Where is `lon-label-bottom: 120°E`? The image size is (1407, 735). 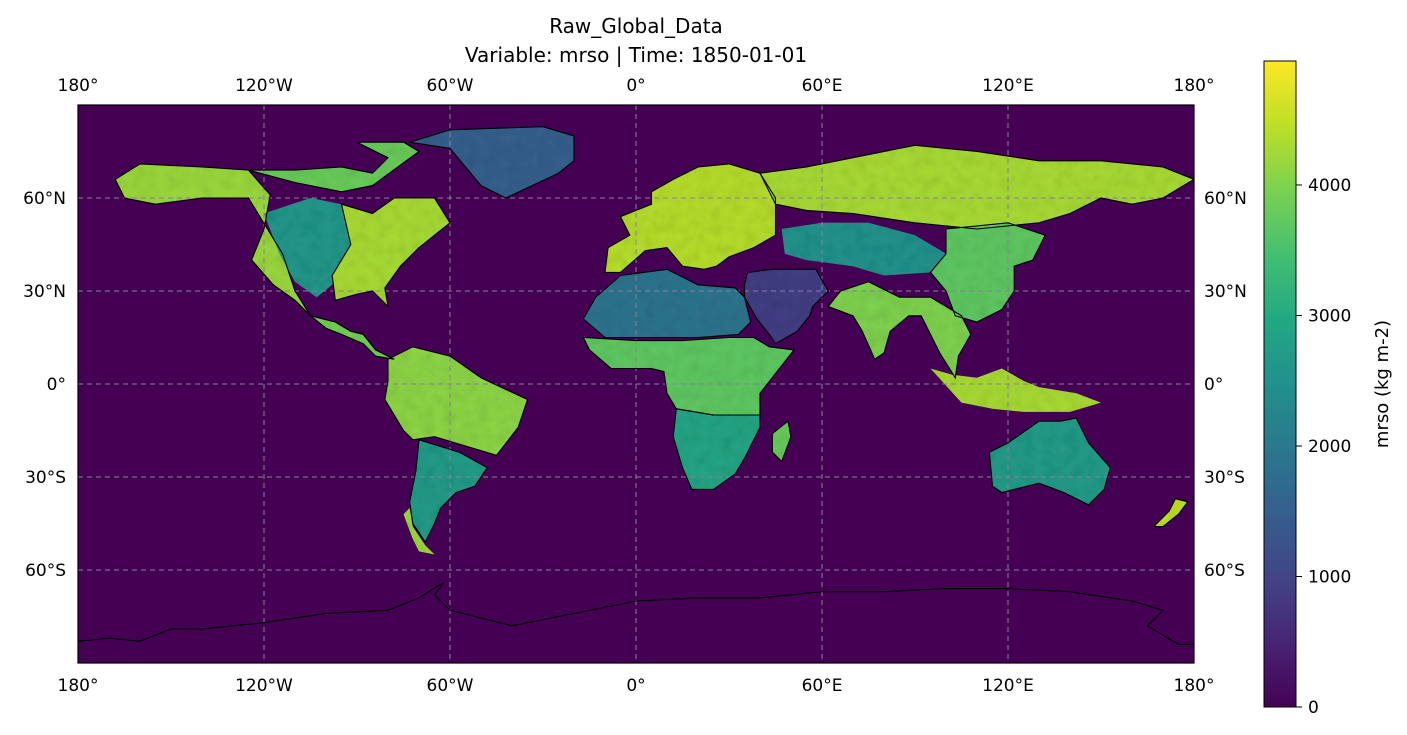
lon-label-bottom: 120°E is located at coordinates (1008, 686).